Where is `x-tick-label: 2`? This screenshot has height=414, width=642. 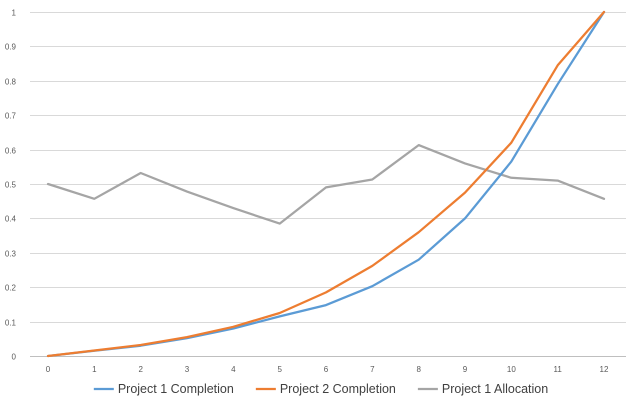
x-tick-label: 2 is located at coordinates (140, 369).